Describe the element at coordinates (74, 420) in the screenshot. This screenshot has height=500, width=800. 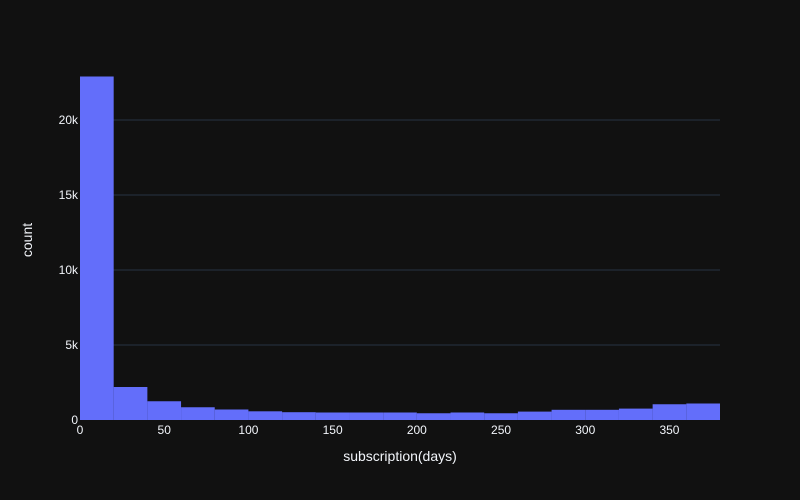
I see `y-tick-label: 0` at that location.